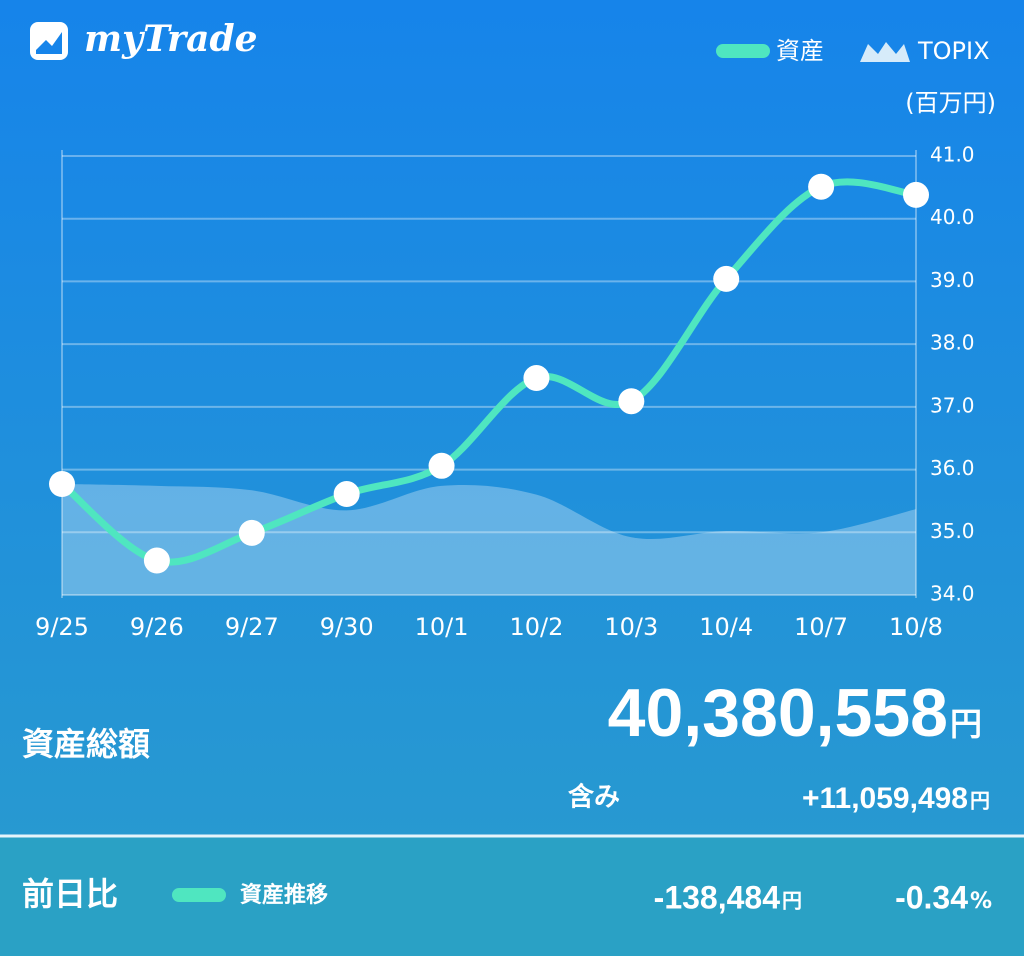 The image size is (1024, 956). I want to click on y-tick-label: 40.0, so click(952, 217).